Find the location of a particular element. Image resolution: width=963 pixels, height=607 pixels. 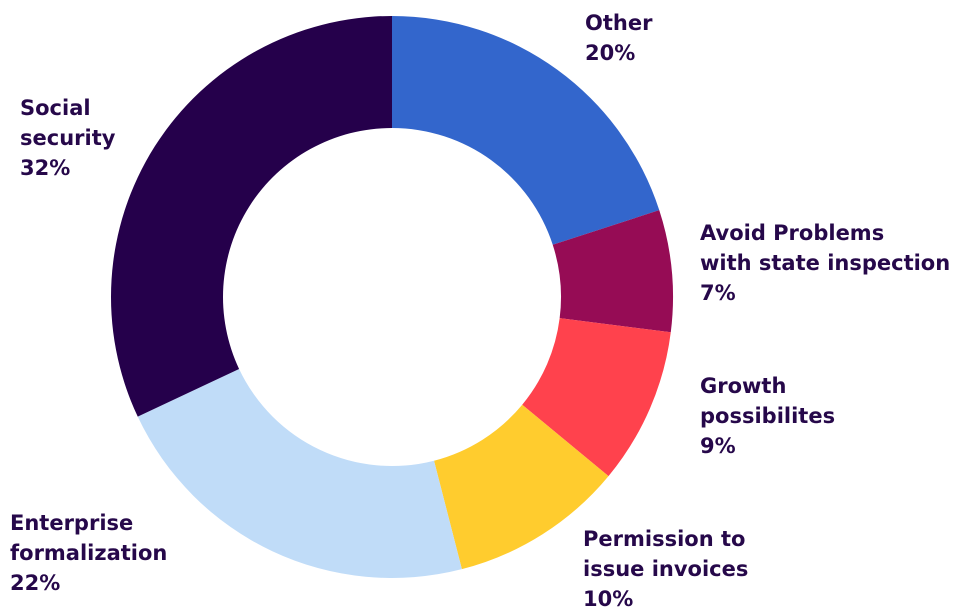

slice-label-line-3-1: issue invoices is located at coordinates (665, 569).